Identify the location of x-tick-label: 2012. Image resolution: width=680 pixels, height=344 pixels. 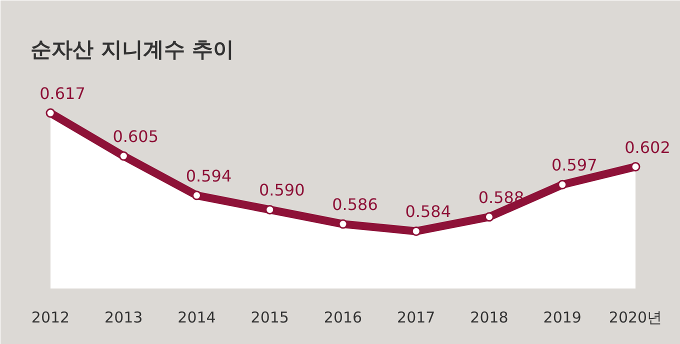
(50, 317).